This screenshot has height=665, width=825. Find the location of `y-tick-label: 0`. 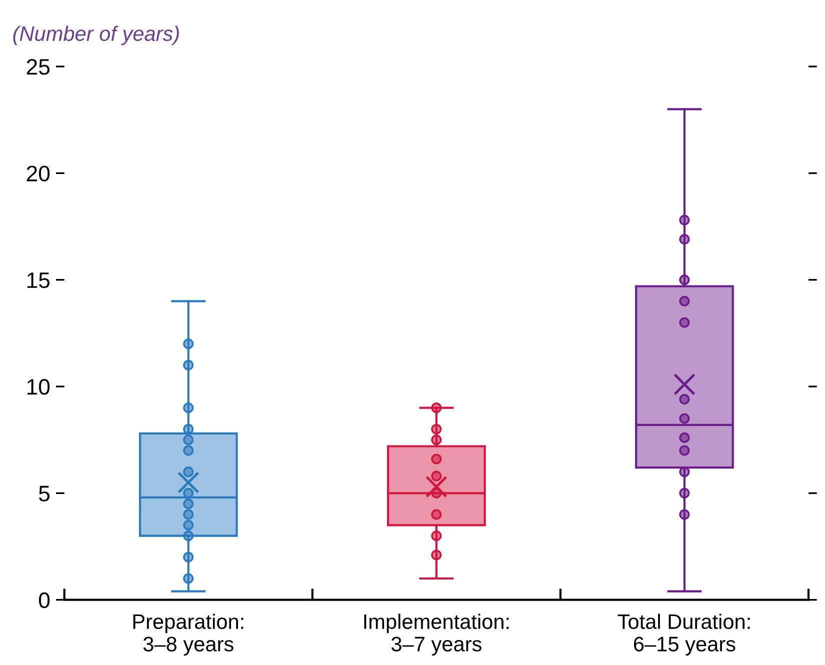

y-tick-label: 0 is located at coordinates (44, 600).